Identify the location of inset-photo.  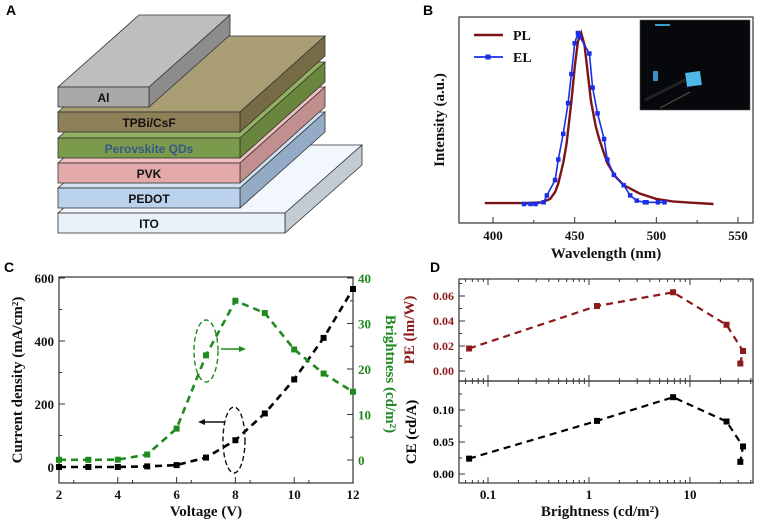
(695, 65).